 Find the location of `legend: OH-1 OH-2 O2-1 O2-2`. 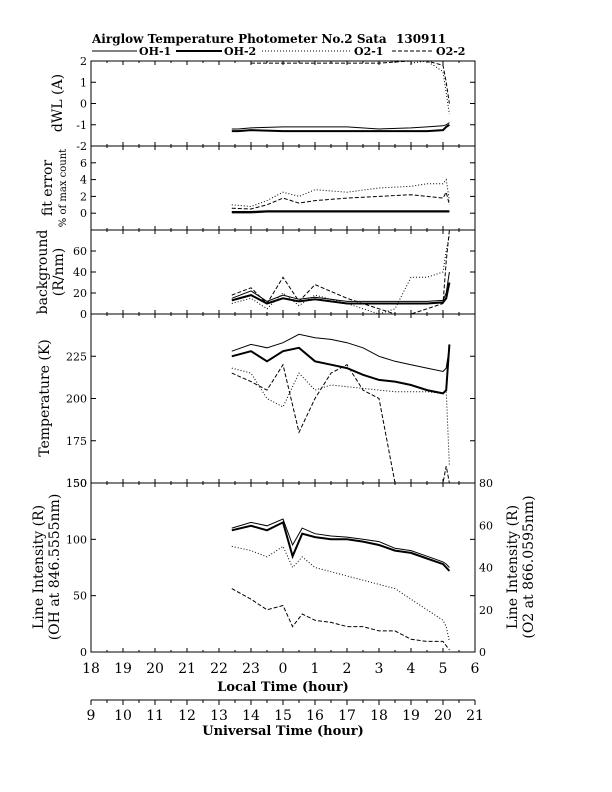

legend: OH-1 OH-2 O2-1 O2-2 is located at coordinates (278, 51).